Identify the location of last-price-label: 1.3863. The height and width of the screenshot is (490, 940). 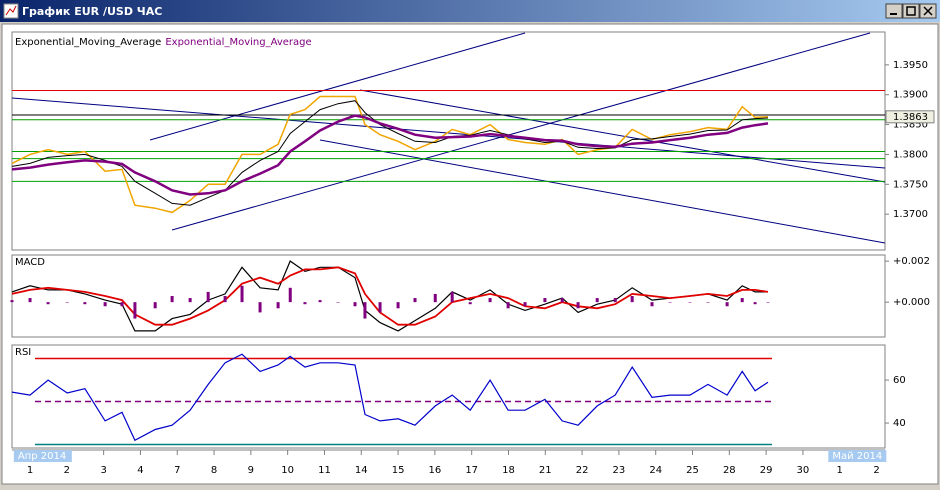
(910, 117).